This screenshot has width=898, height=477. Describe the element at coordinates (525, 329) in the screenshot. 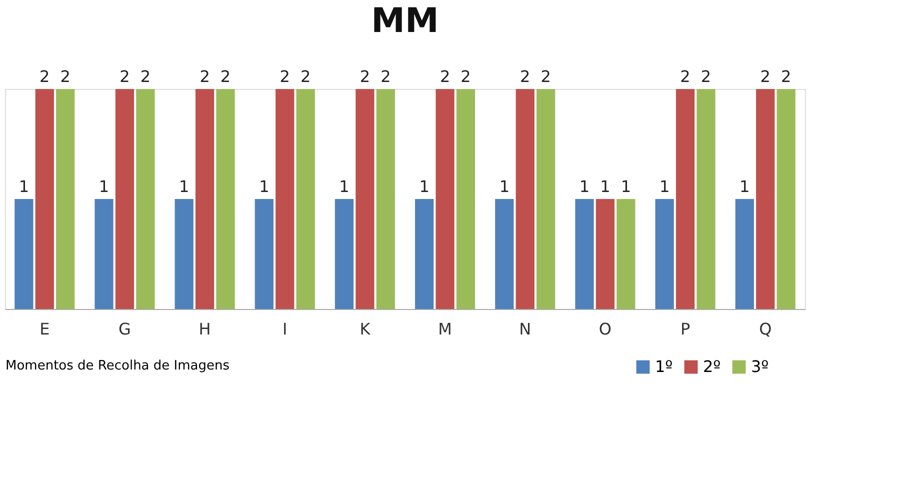

I see `x-tick-label: N` at that location.